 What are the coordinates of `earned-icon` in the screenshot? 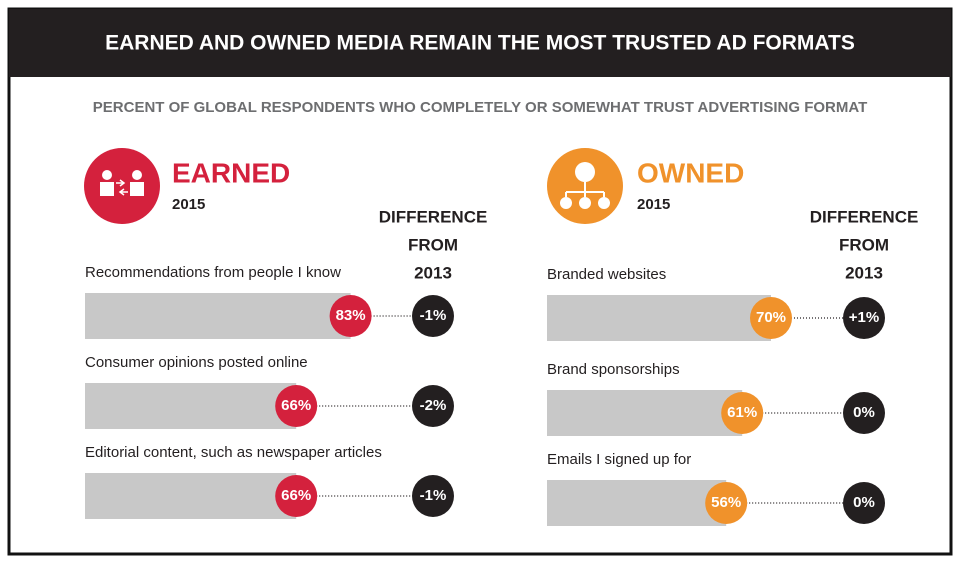 It's located at (122, 186).